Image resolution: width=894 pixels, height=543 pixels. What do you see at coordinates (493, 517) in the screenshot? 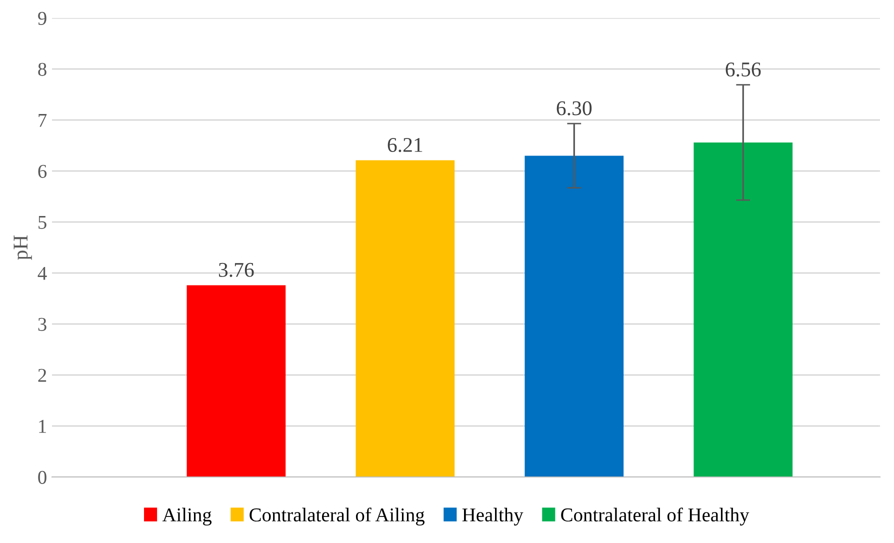
I see `legend-label: Healthy` at bounding box center [493, 517].